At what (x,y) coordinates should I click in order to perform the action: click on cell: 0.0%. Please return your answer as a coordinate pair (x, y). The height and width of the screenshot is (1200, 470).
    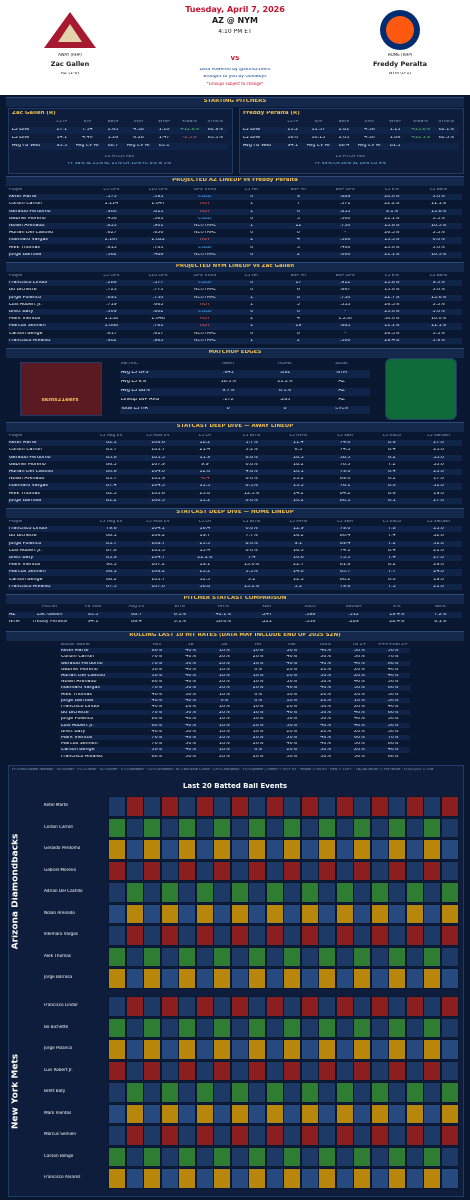
    Looking at the image, I should click on (251, 479).